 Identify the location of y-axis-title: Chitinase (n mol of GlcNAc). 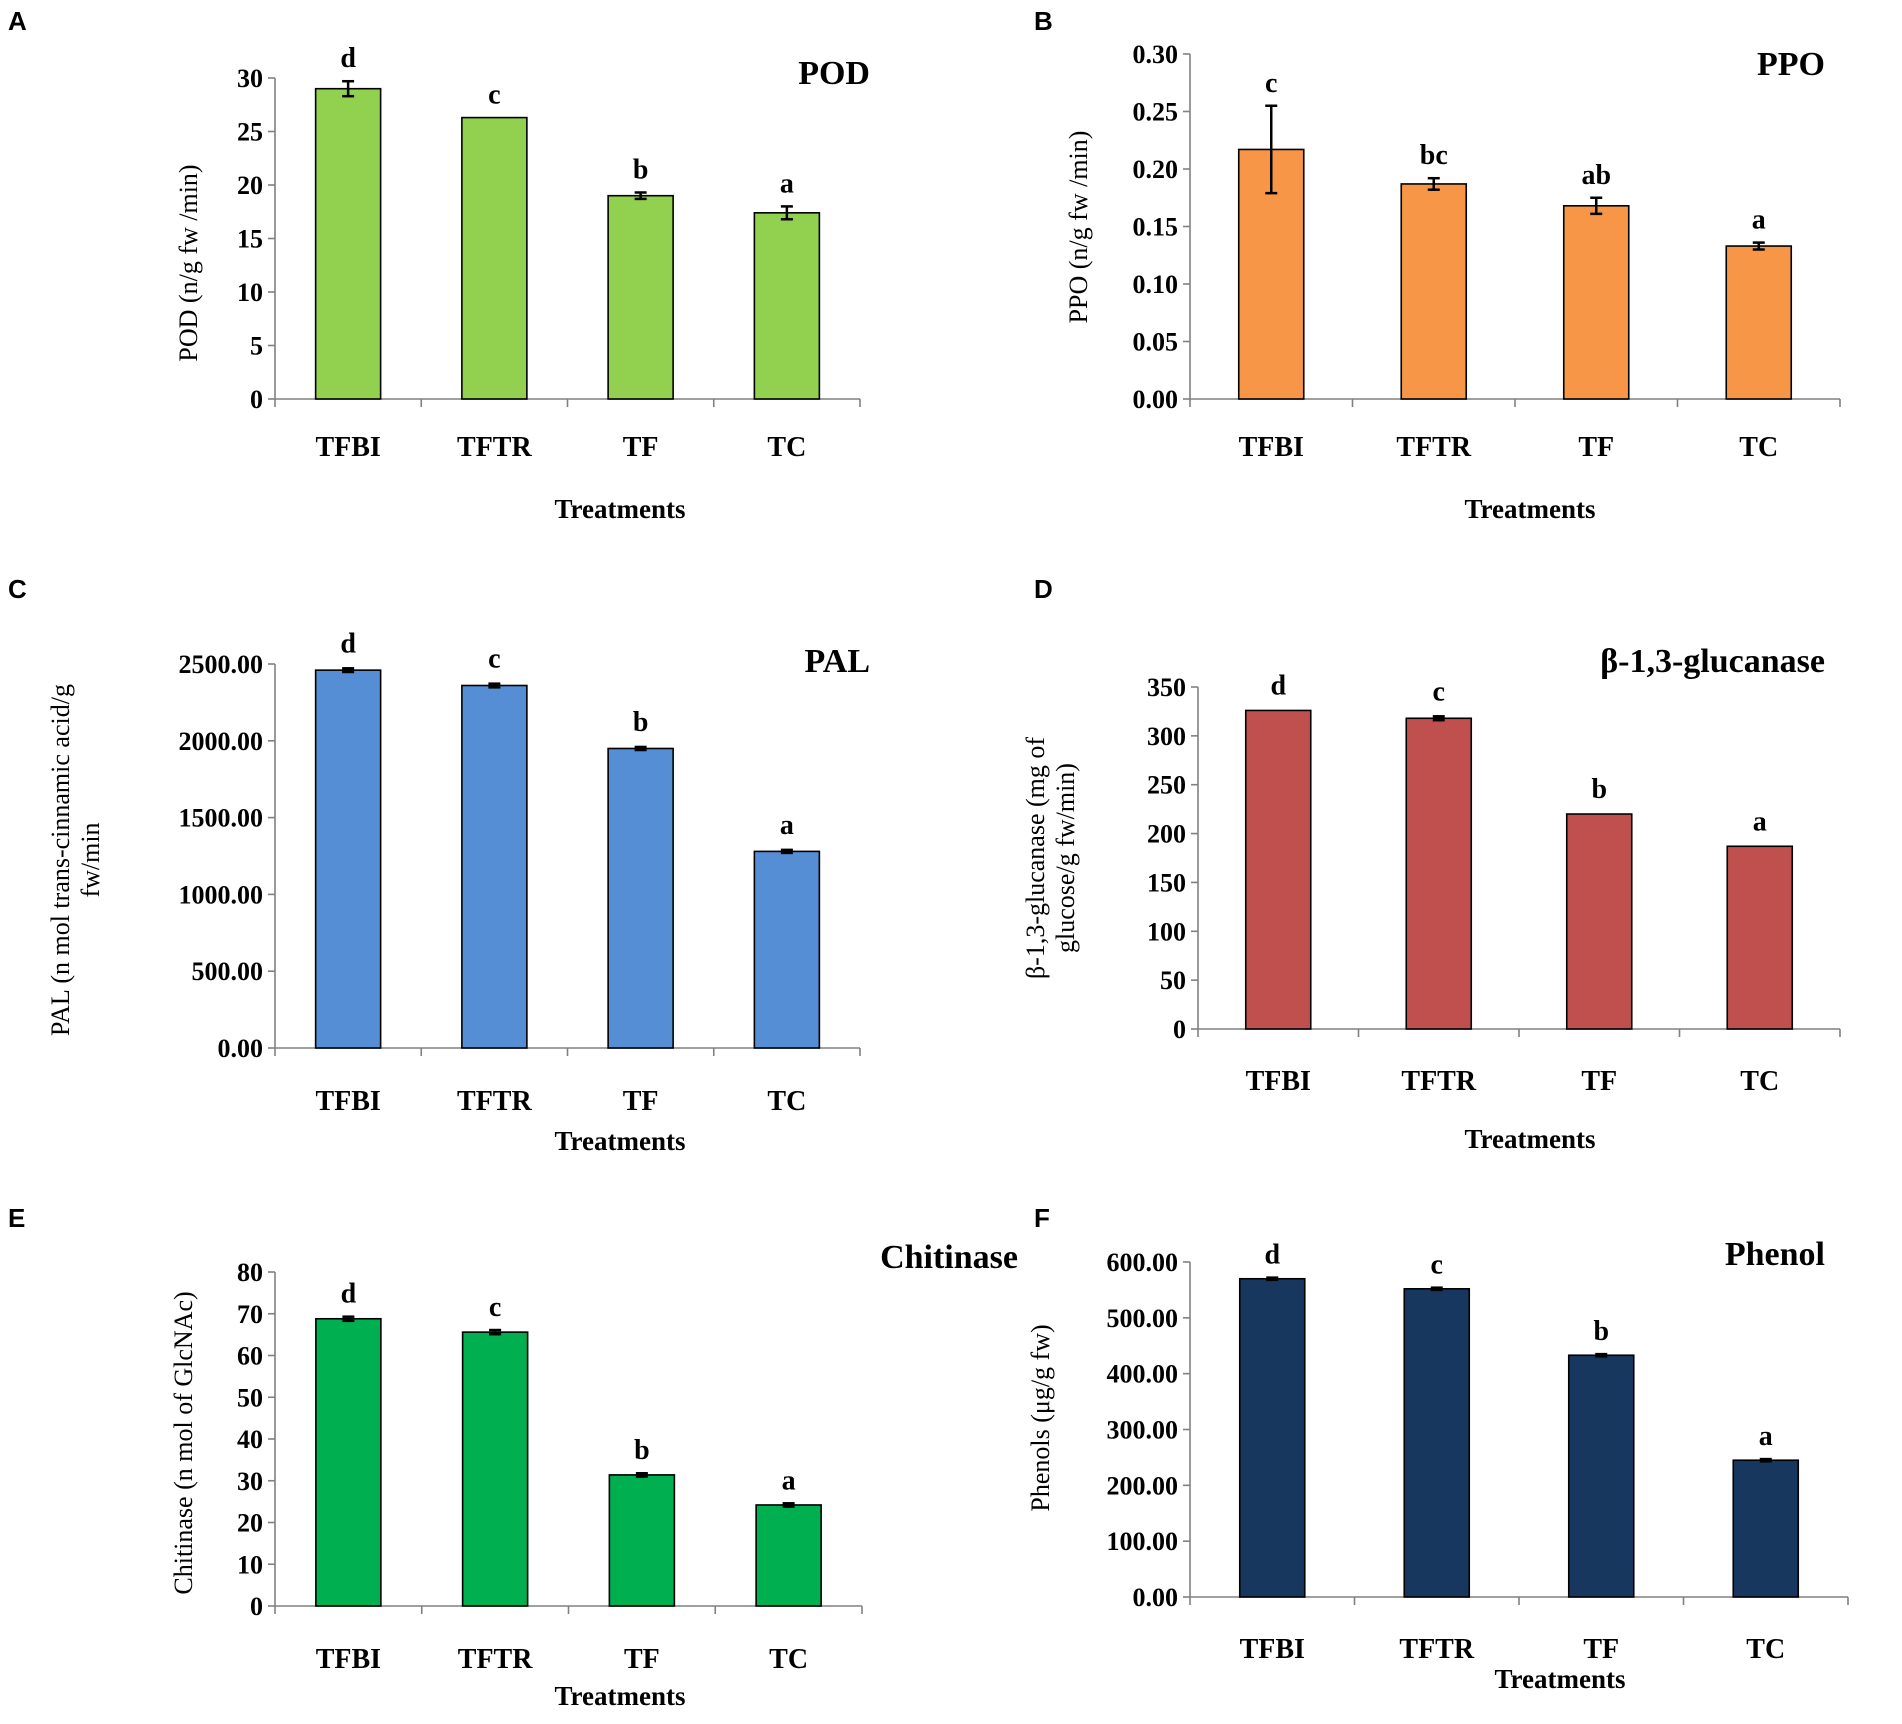
(183, 1442).